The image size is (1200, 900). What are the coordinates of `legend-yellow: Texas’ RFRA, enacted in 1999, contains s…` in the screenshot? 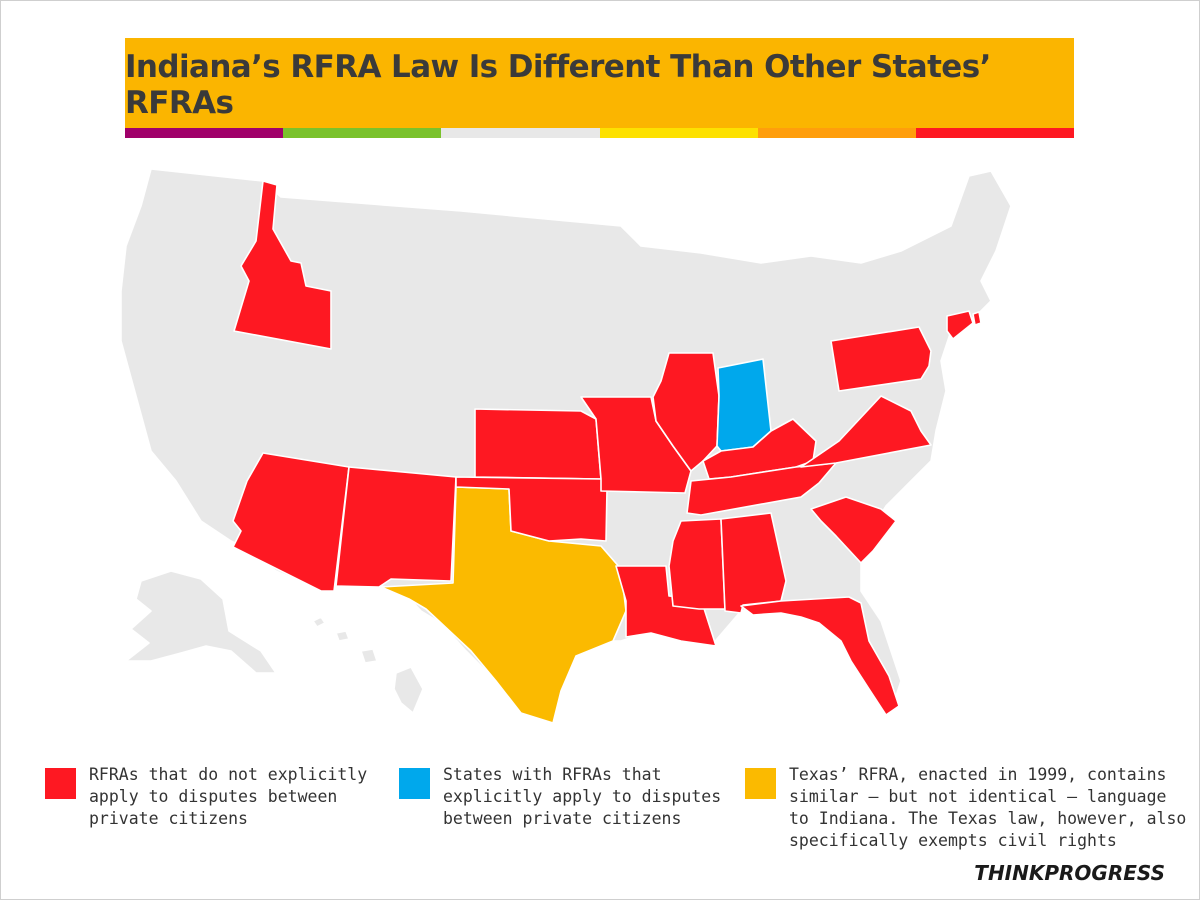 It's located at (965, 808).